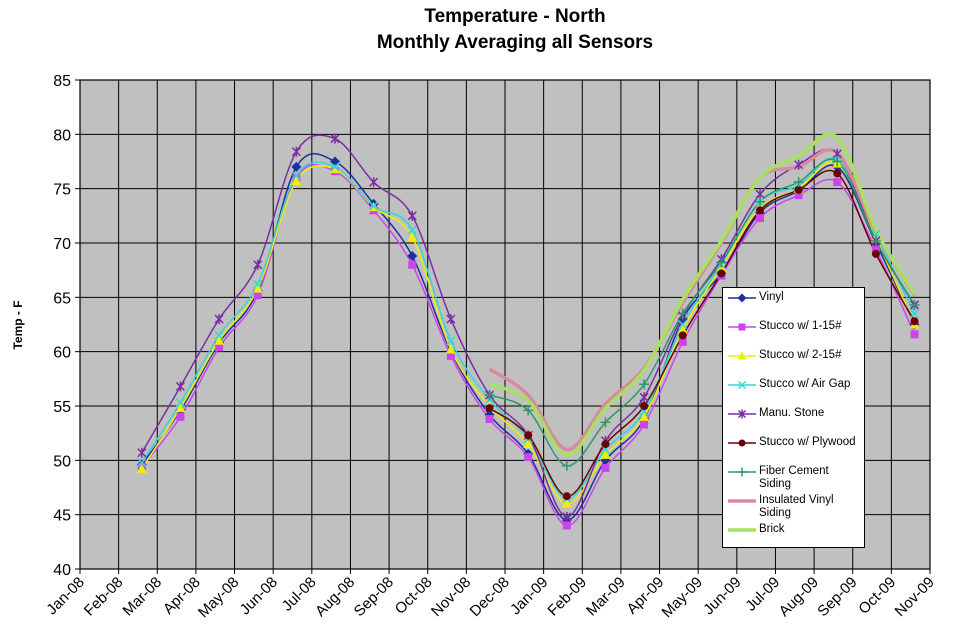 The width and height of the screenshot is (971, 640). Describe the element at coordinates (771, 297) in the screenshot. I see `legend-label: Vinyl` at that location.